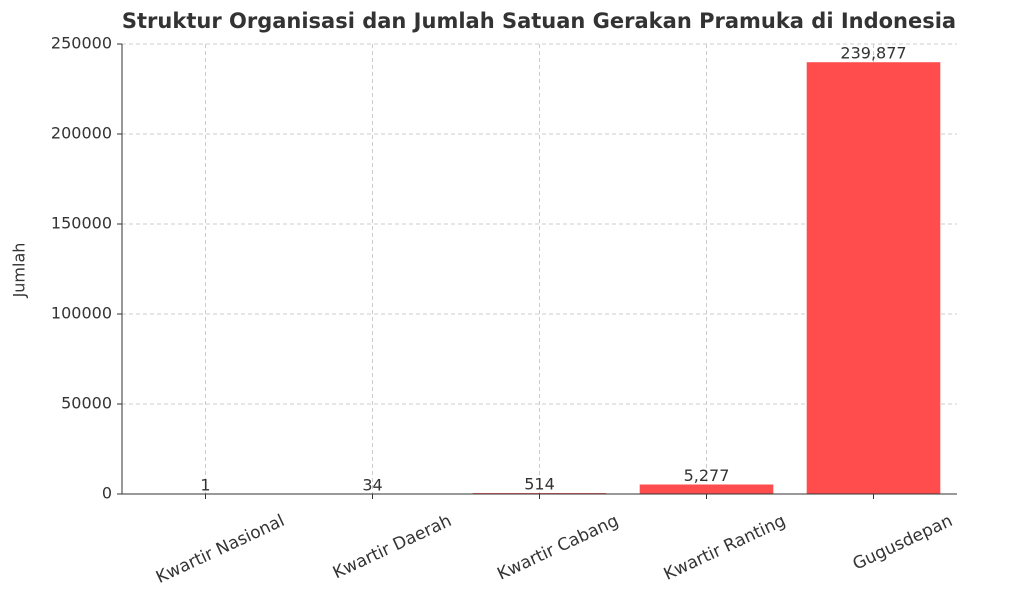 The width and height of the screenshot is (1024, 601). I want to click on x-tick-label: Kwartir Nasional, so click(220, 549).